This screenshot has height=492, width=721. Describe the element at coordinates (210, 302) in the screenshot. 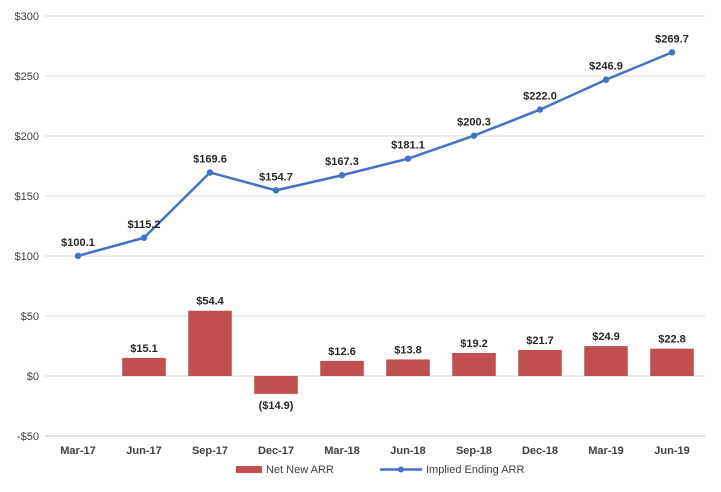

I see `bar-data-label: $54.4` at that location.